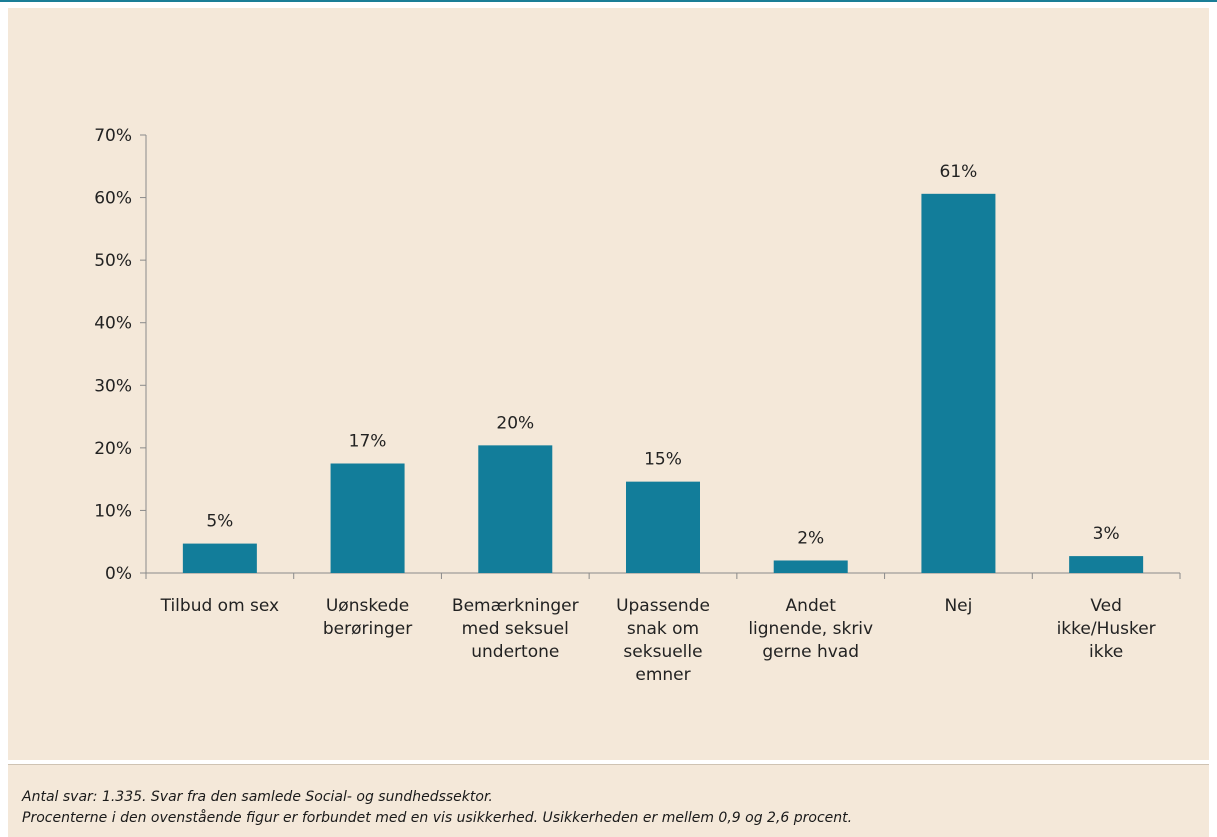  What do you see at coordinates (113, 199) in the screenshot?
I see `y-tick-label: 60%` at bounding box center [113, 199].